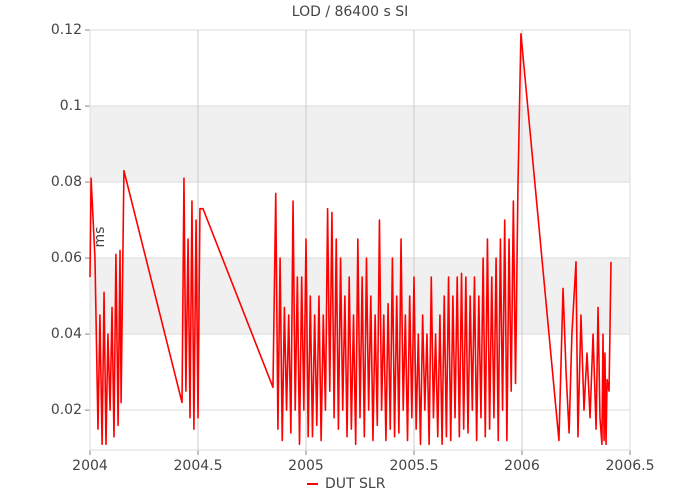  I want to click on y-tick-label: 0.06, so click(66, 258).